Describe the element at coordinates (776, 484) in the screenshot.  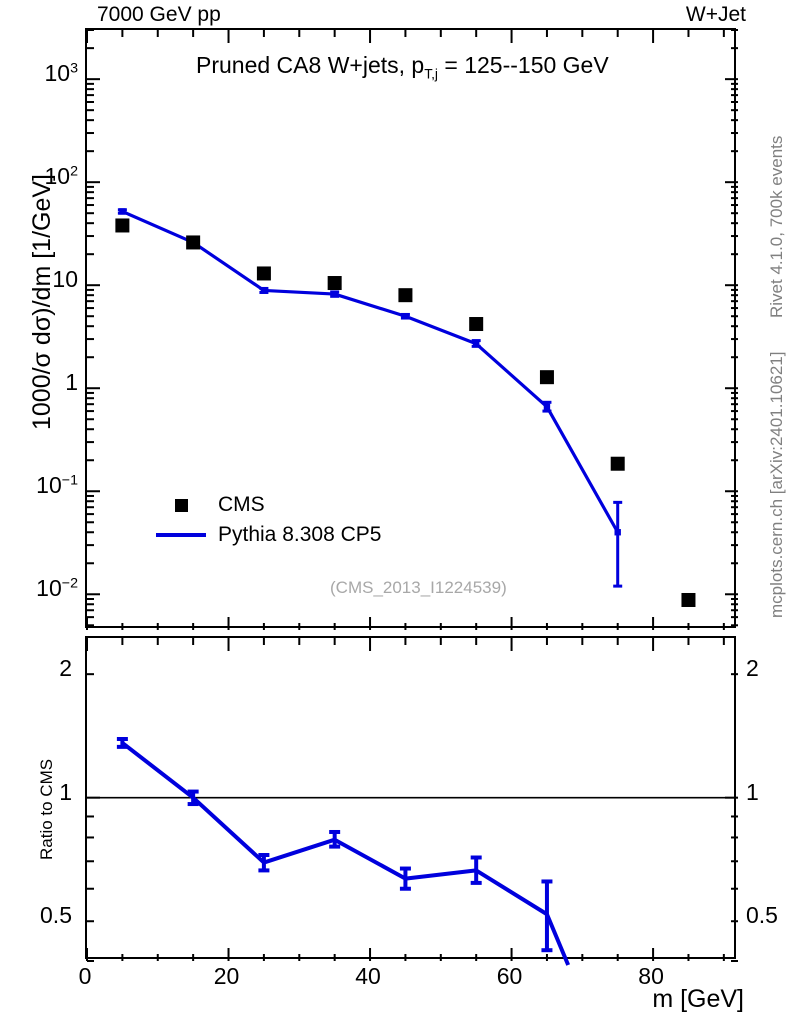
I see `mcplots-reference-label: mcplots.cern.ch [arXiv:2401.10621]` at that location.